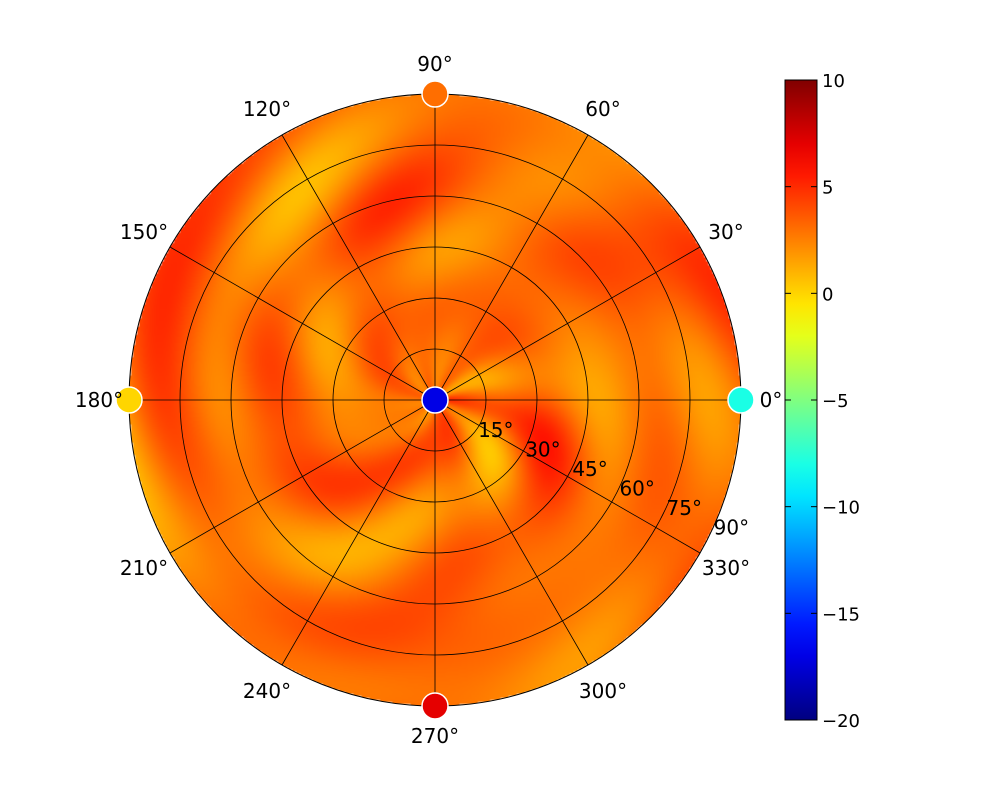 The width and height of the screenshot is (1000, 800). Describe the element at coordinates (827, 188) in the screenshot. I see `colorbar-tick-label: 5` at that location.